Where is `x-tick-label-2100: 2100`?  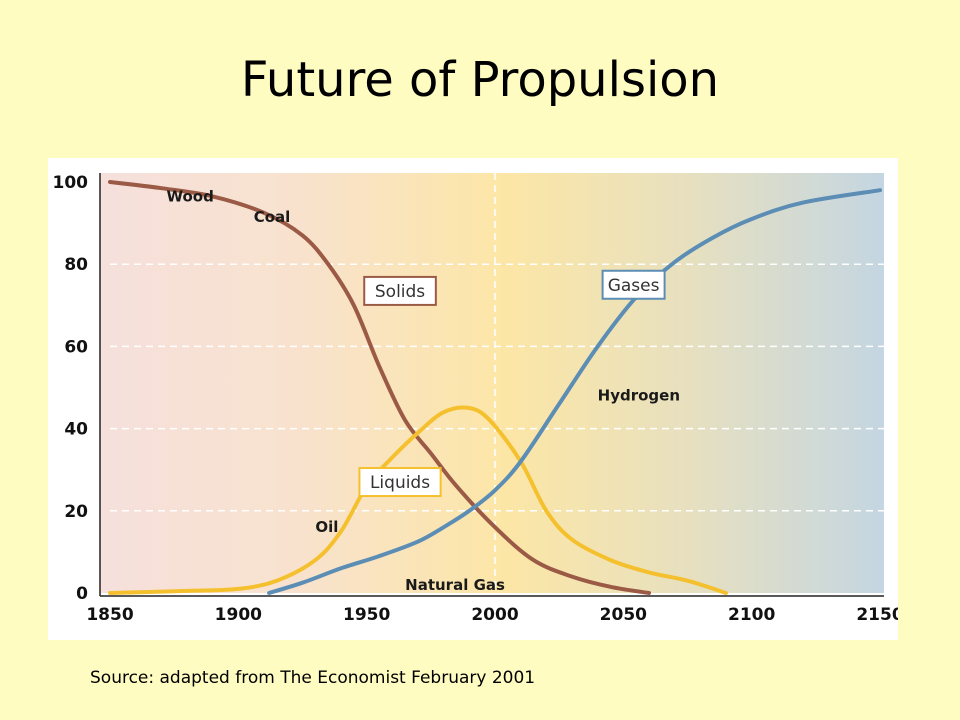 x-tick-label-2100: 2100 is located at coordinates (751, 615).